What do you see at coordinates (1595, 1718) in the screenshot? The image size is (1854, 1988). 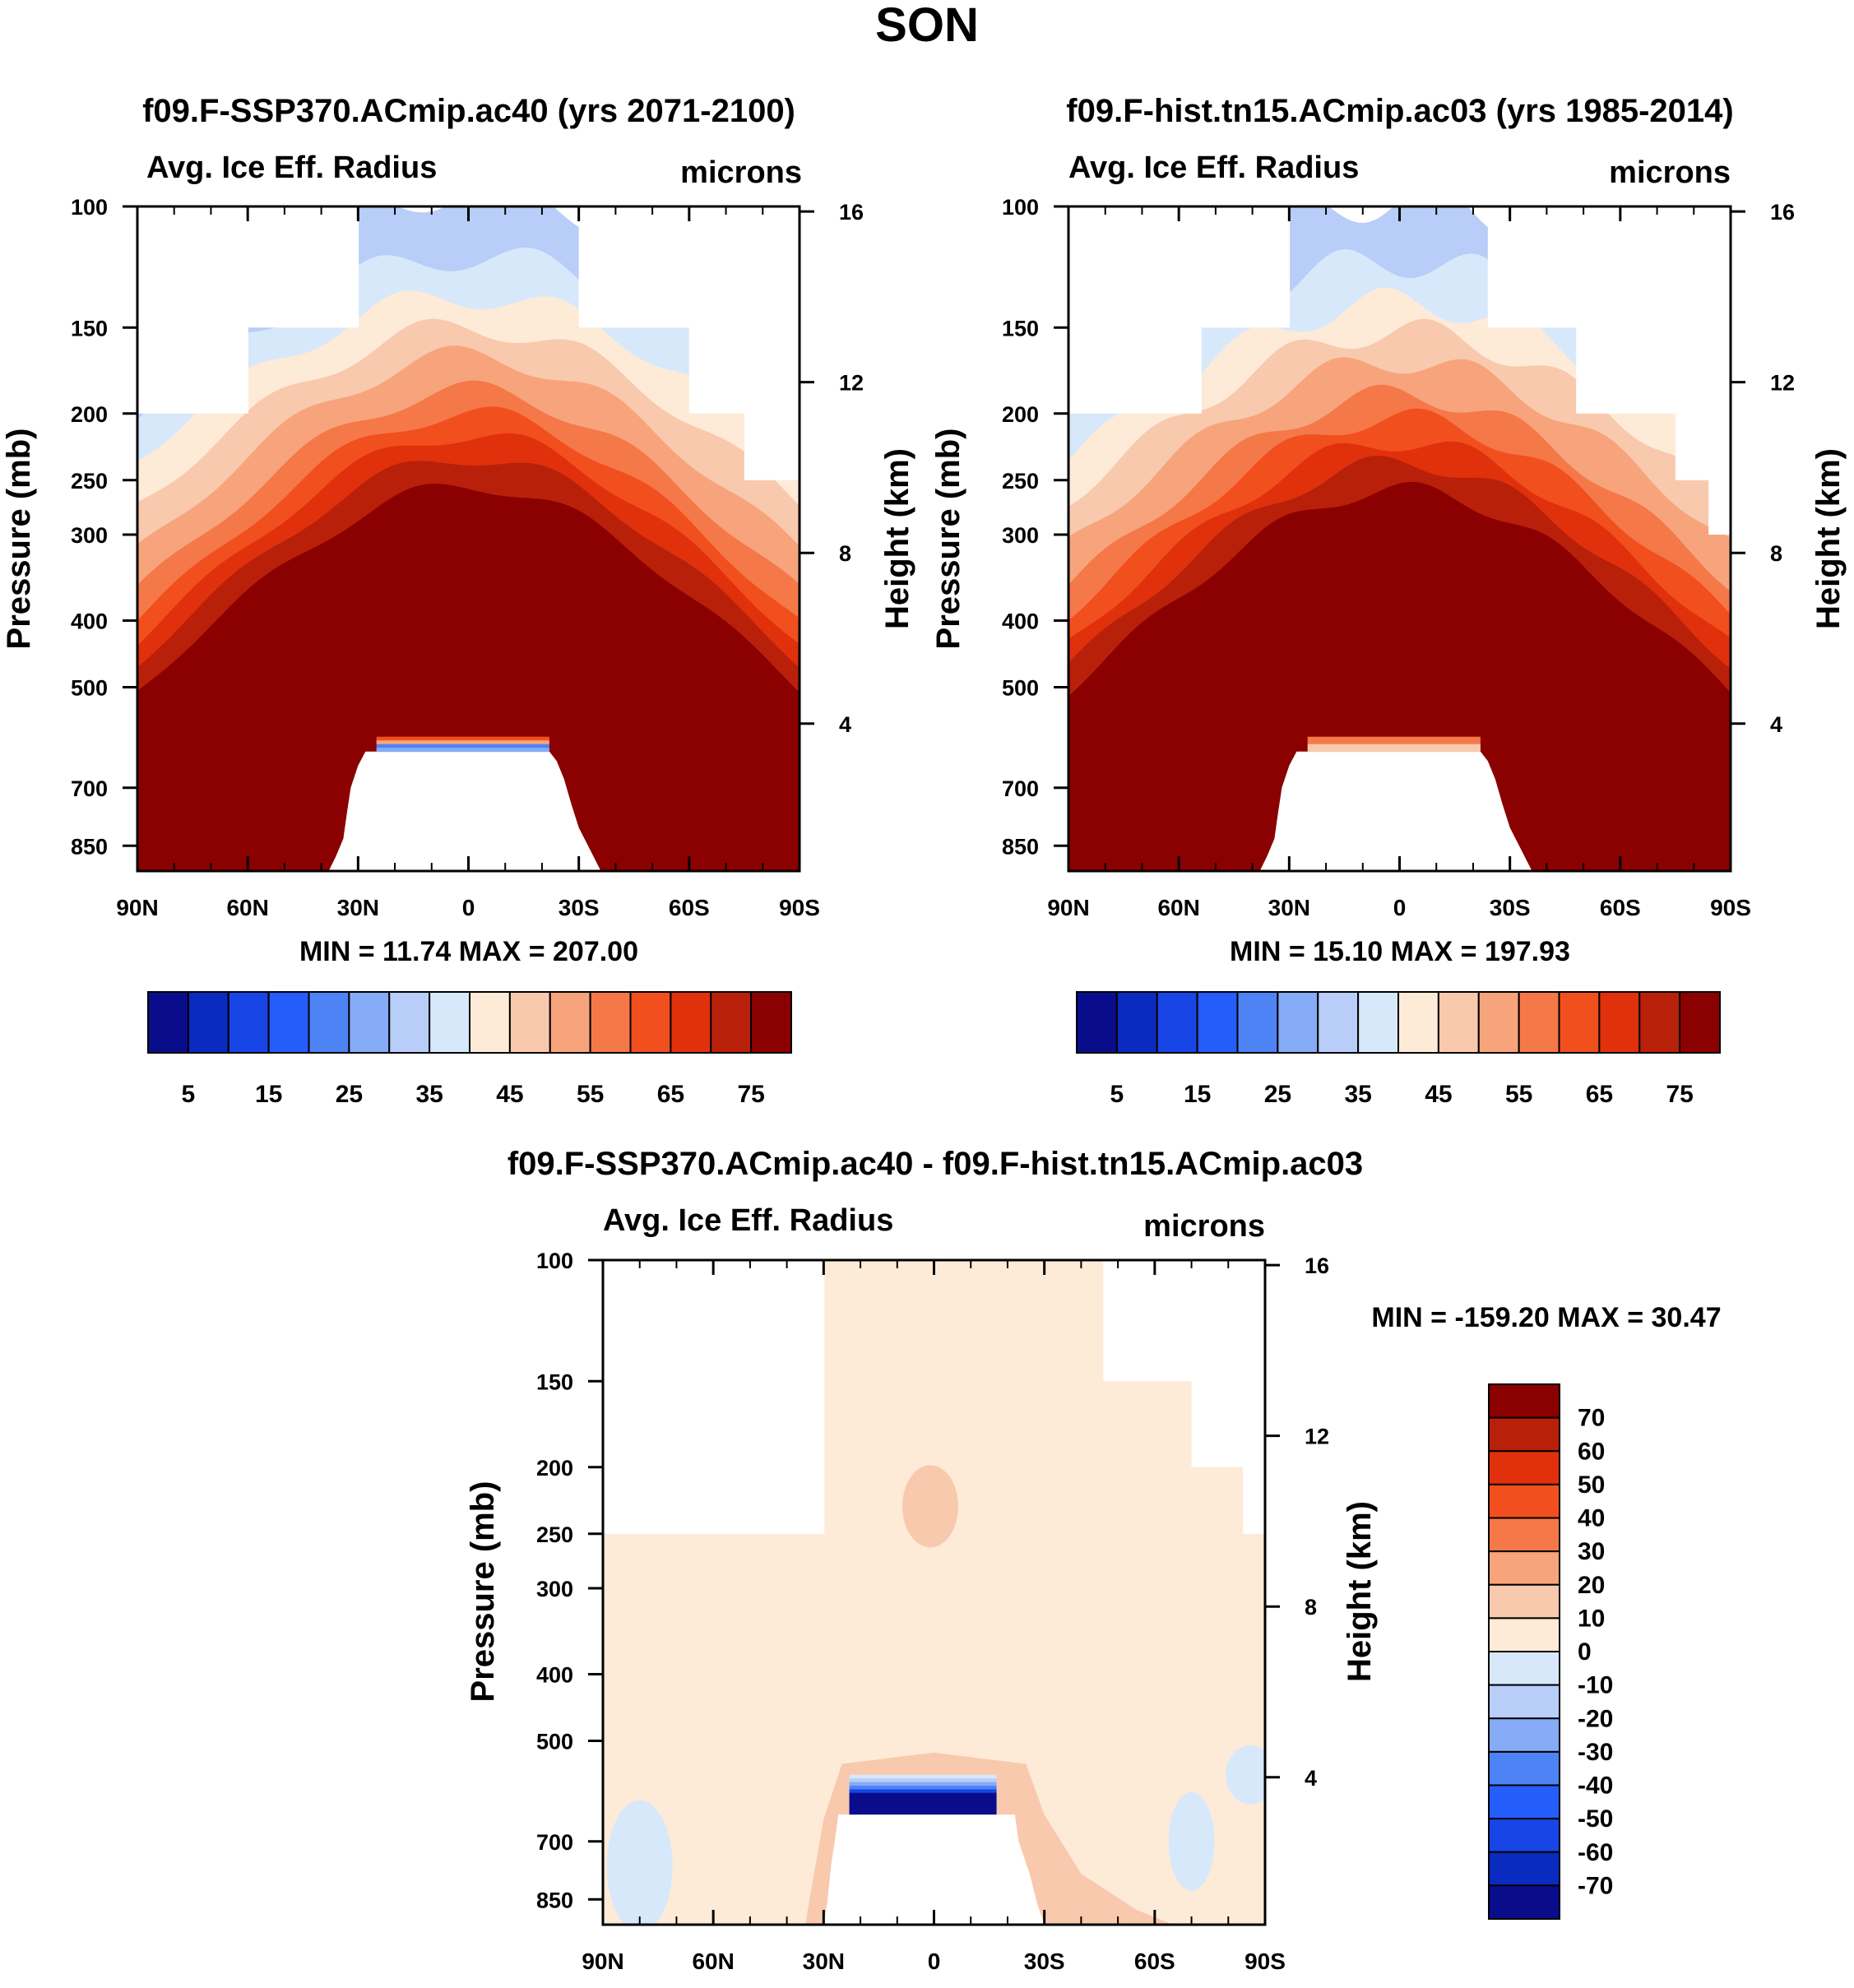 I see `panel-diff-colorbar-label: -20` at bounding box center [1595, 1718].